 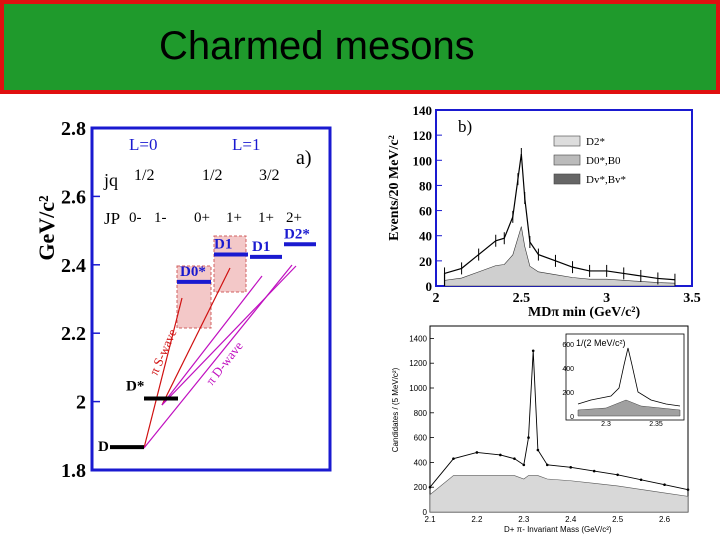 What do you see at coordinates (572, 417) in the screenshot?
I see `inset-ytick-label: 0` at bounding box center [572, 417].